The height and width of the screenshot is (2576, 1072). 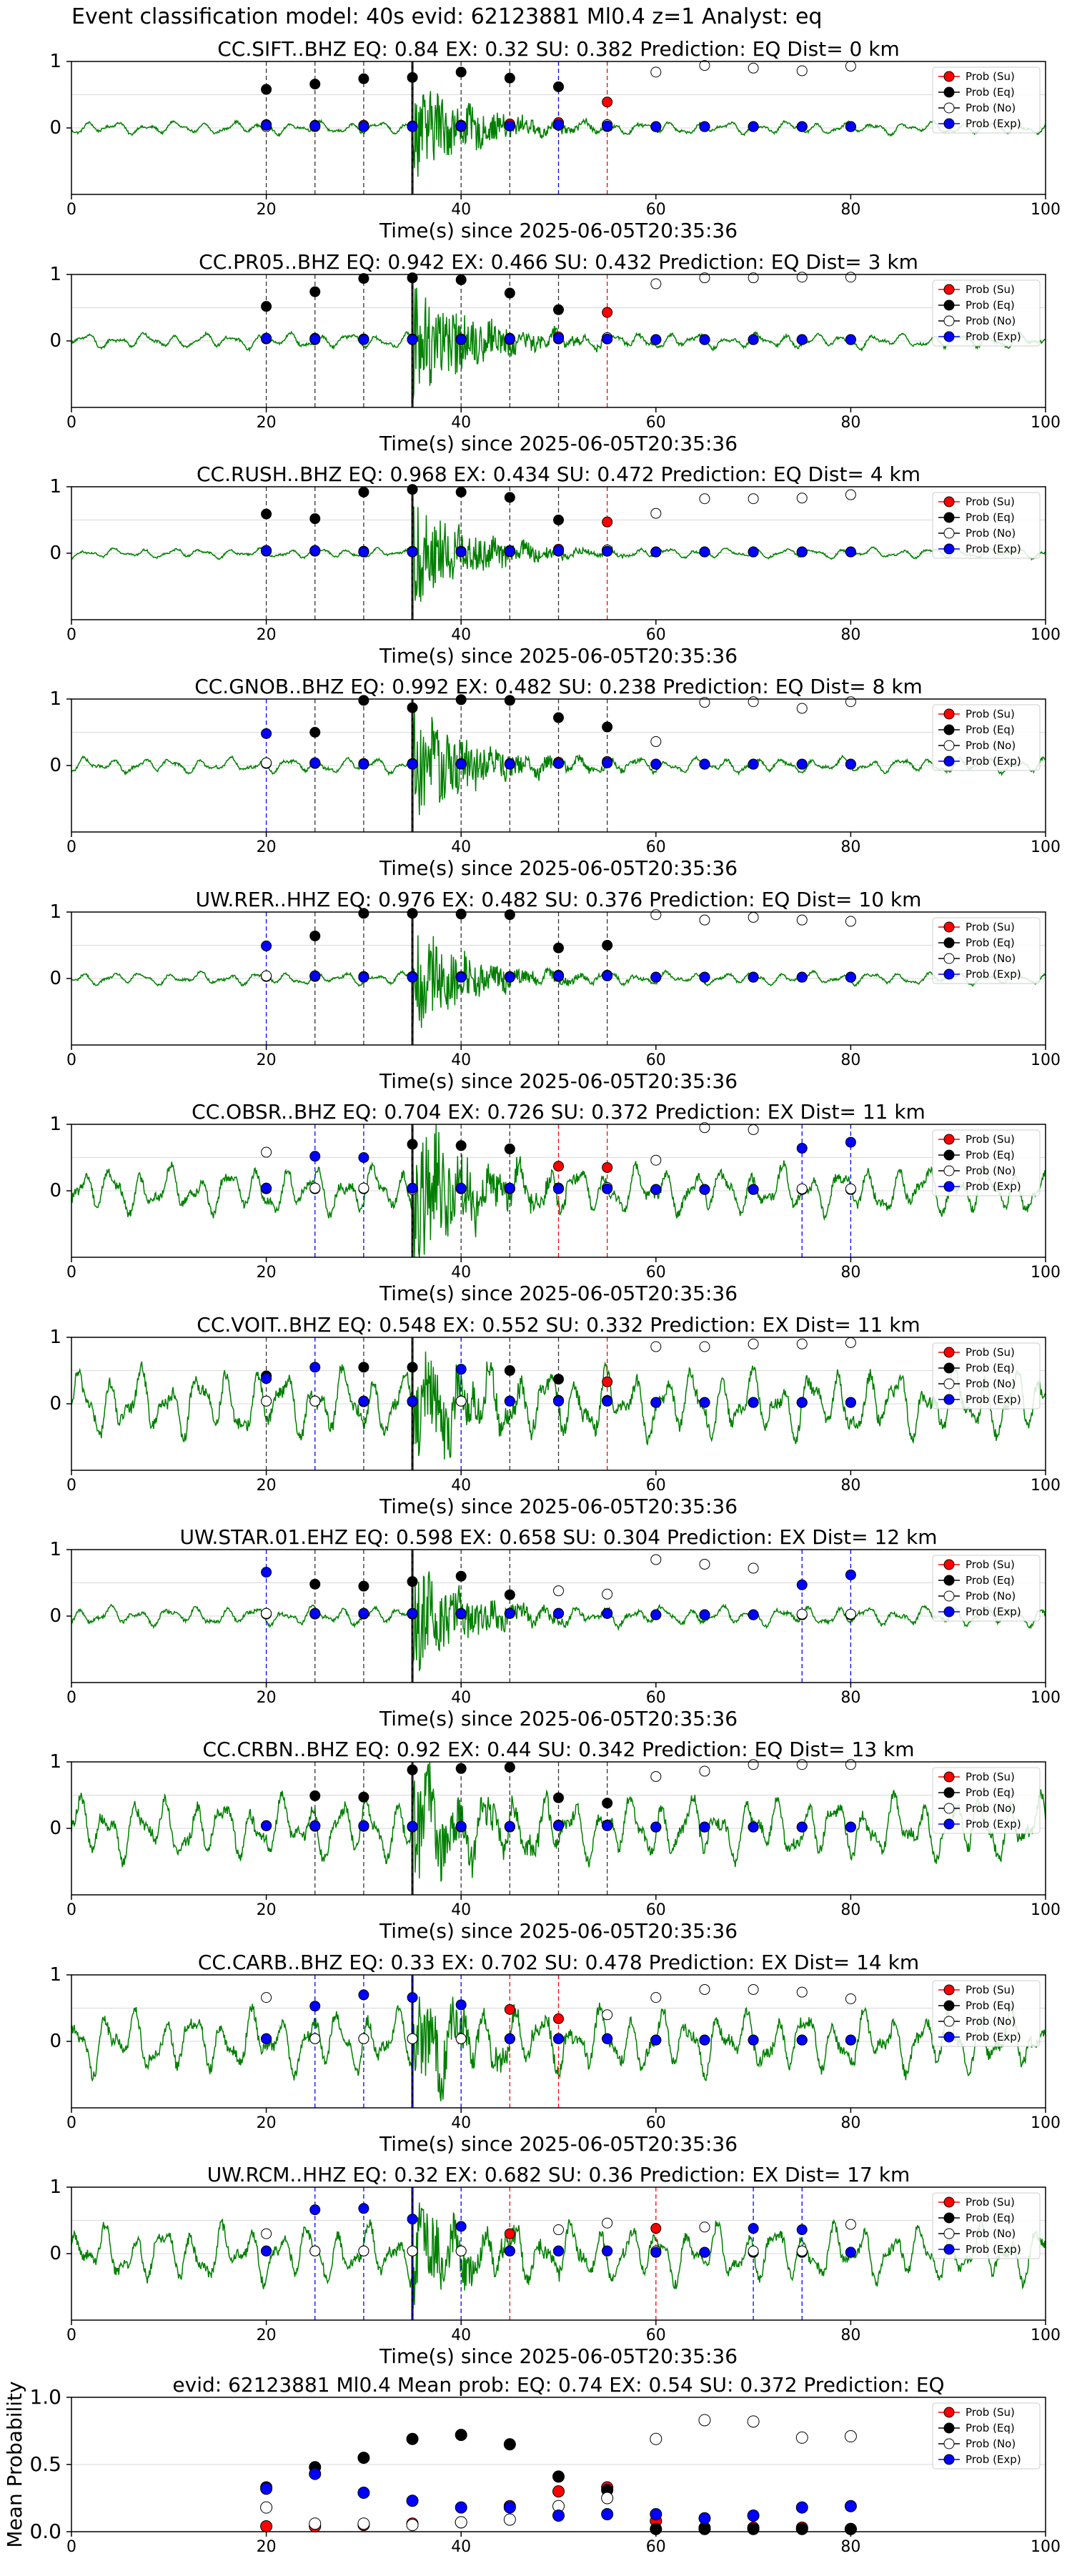 I want to click on x-tick-label: 60, so click(x=656, y=1910).